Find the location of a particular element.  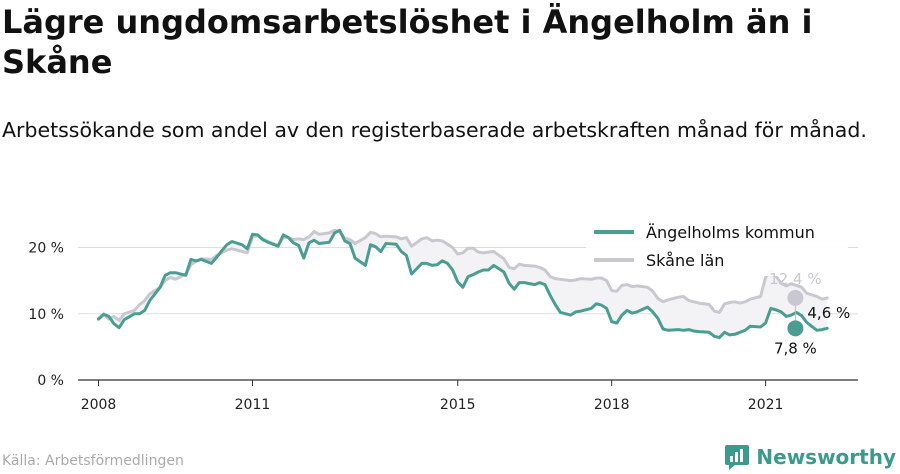

legend-label: Ängelholms kommun is located at coordinates (730, 232).